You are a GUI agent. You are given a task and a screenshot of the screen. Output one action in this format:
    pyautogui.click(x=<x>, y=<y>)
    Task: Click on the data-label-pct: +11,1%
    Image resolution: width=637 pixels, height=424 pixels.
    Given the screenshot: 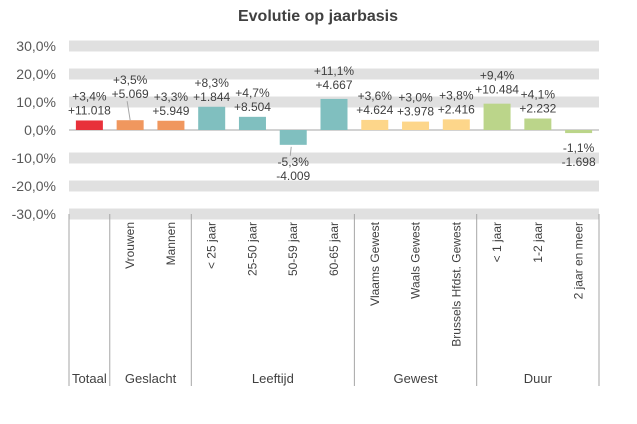 What is the action you would take?
    pyautogui.click(x=334, y=71)
    